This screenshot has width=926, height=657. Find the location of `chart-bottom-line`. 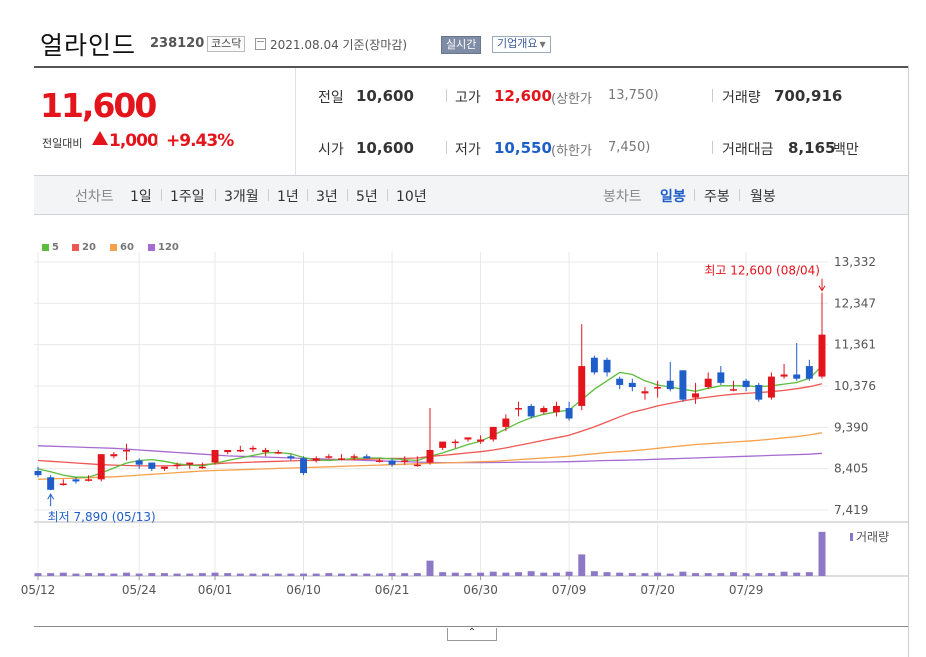

chart-bottom-line is located at coordinates (471, 626).